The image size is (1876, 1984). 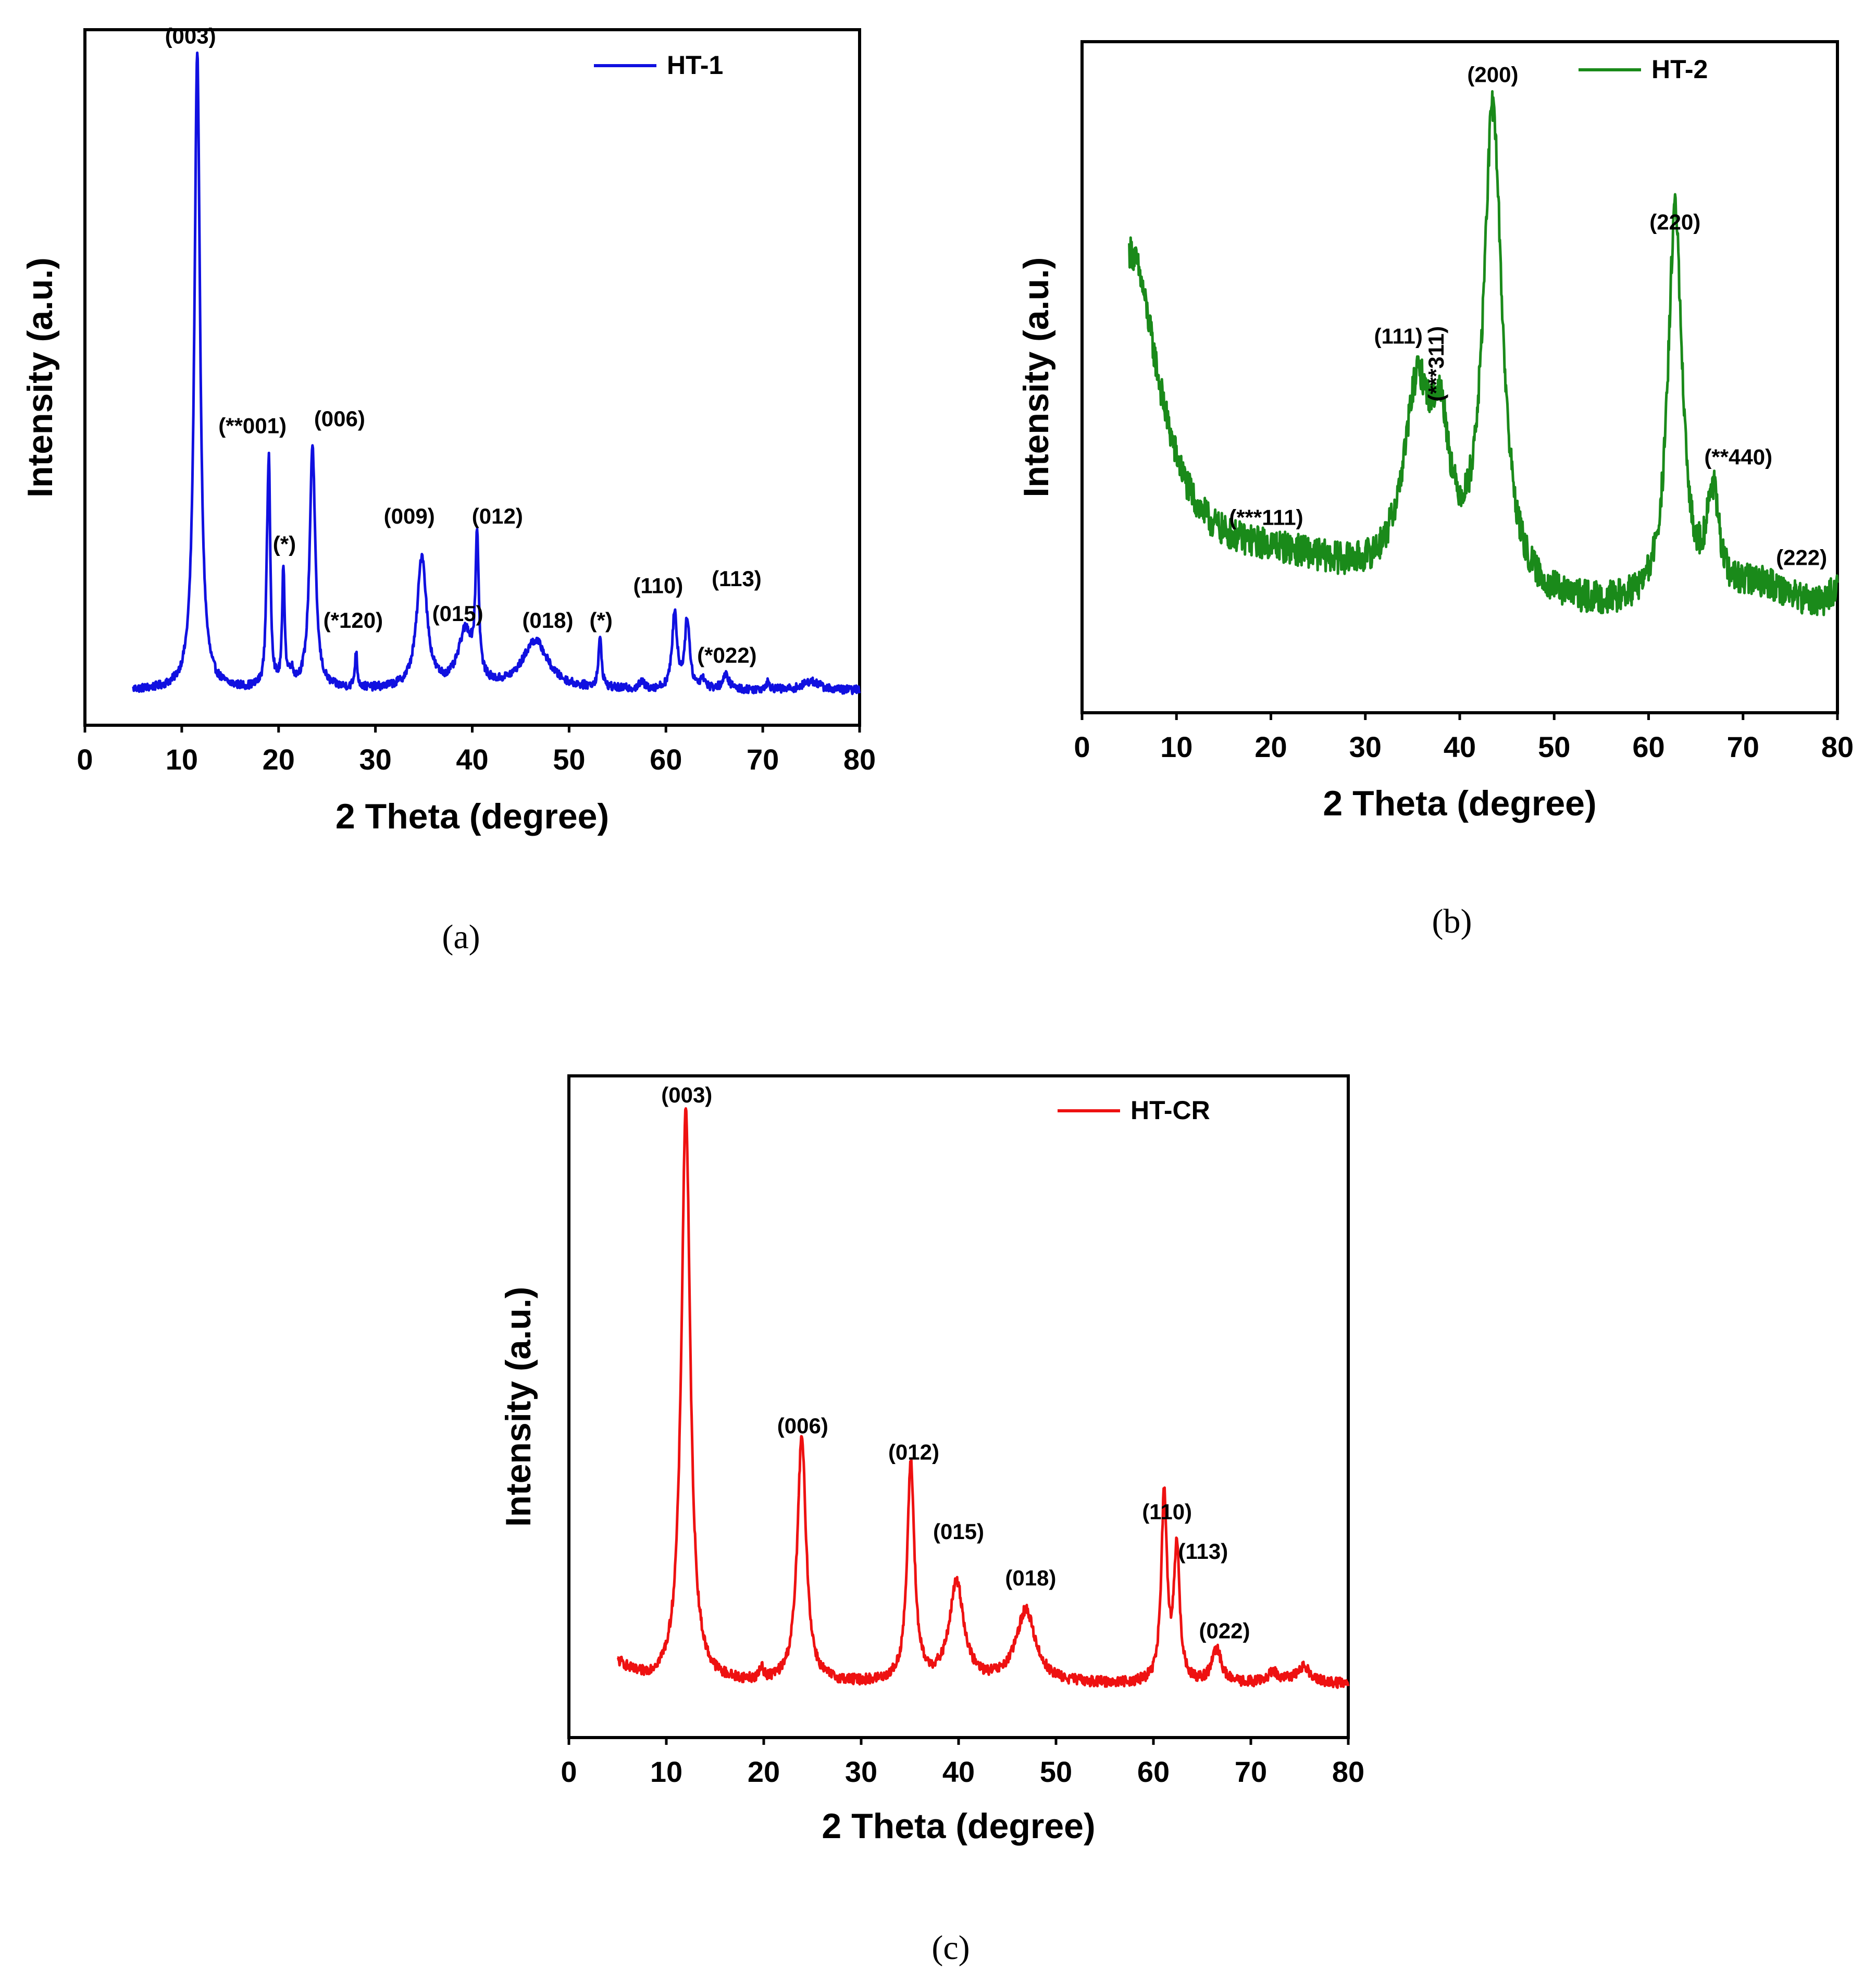 I want to click on peak-label: (022), so click(x=1225, y=1631).